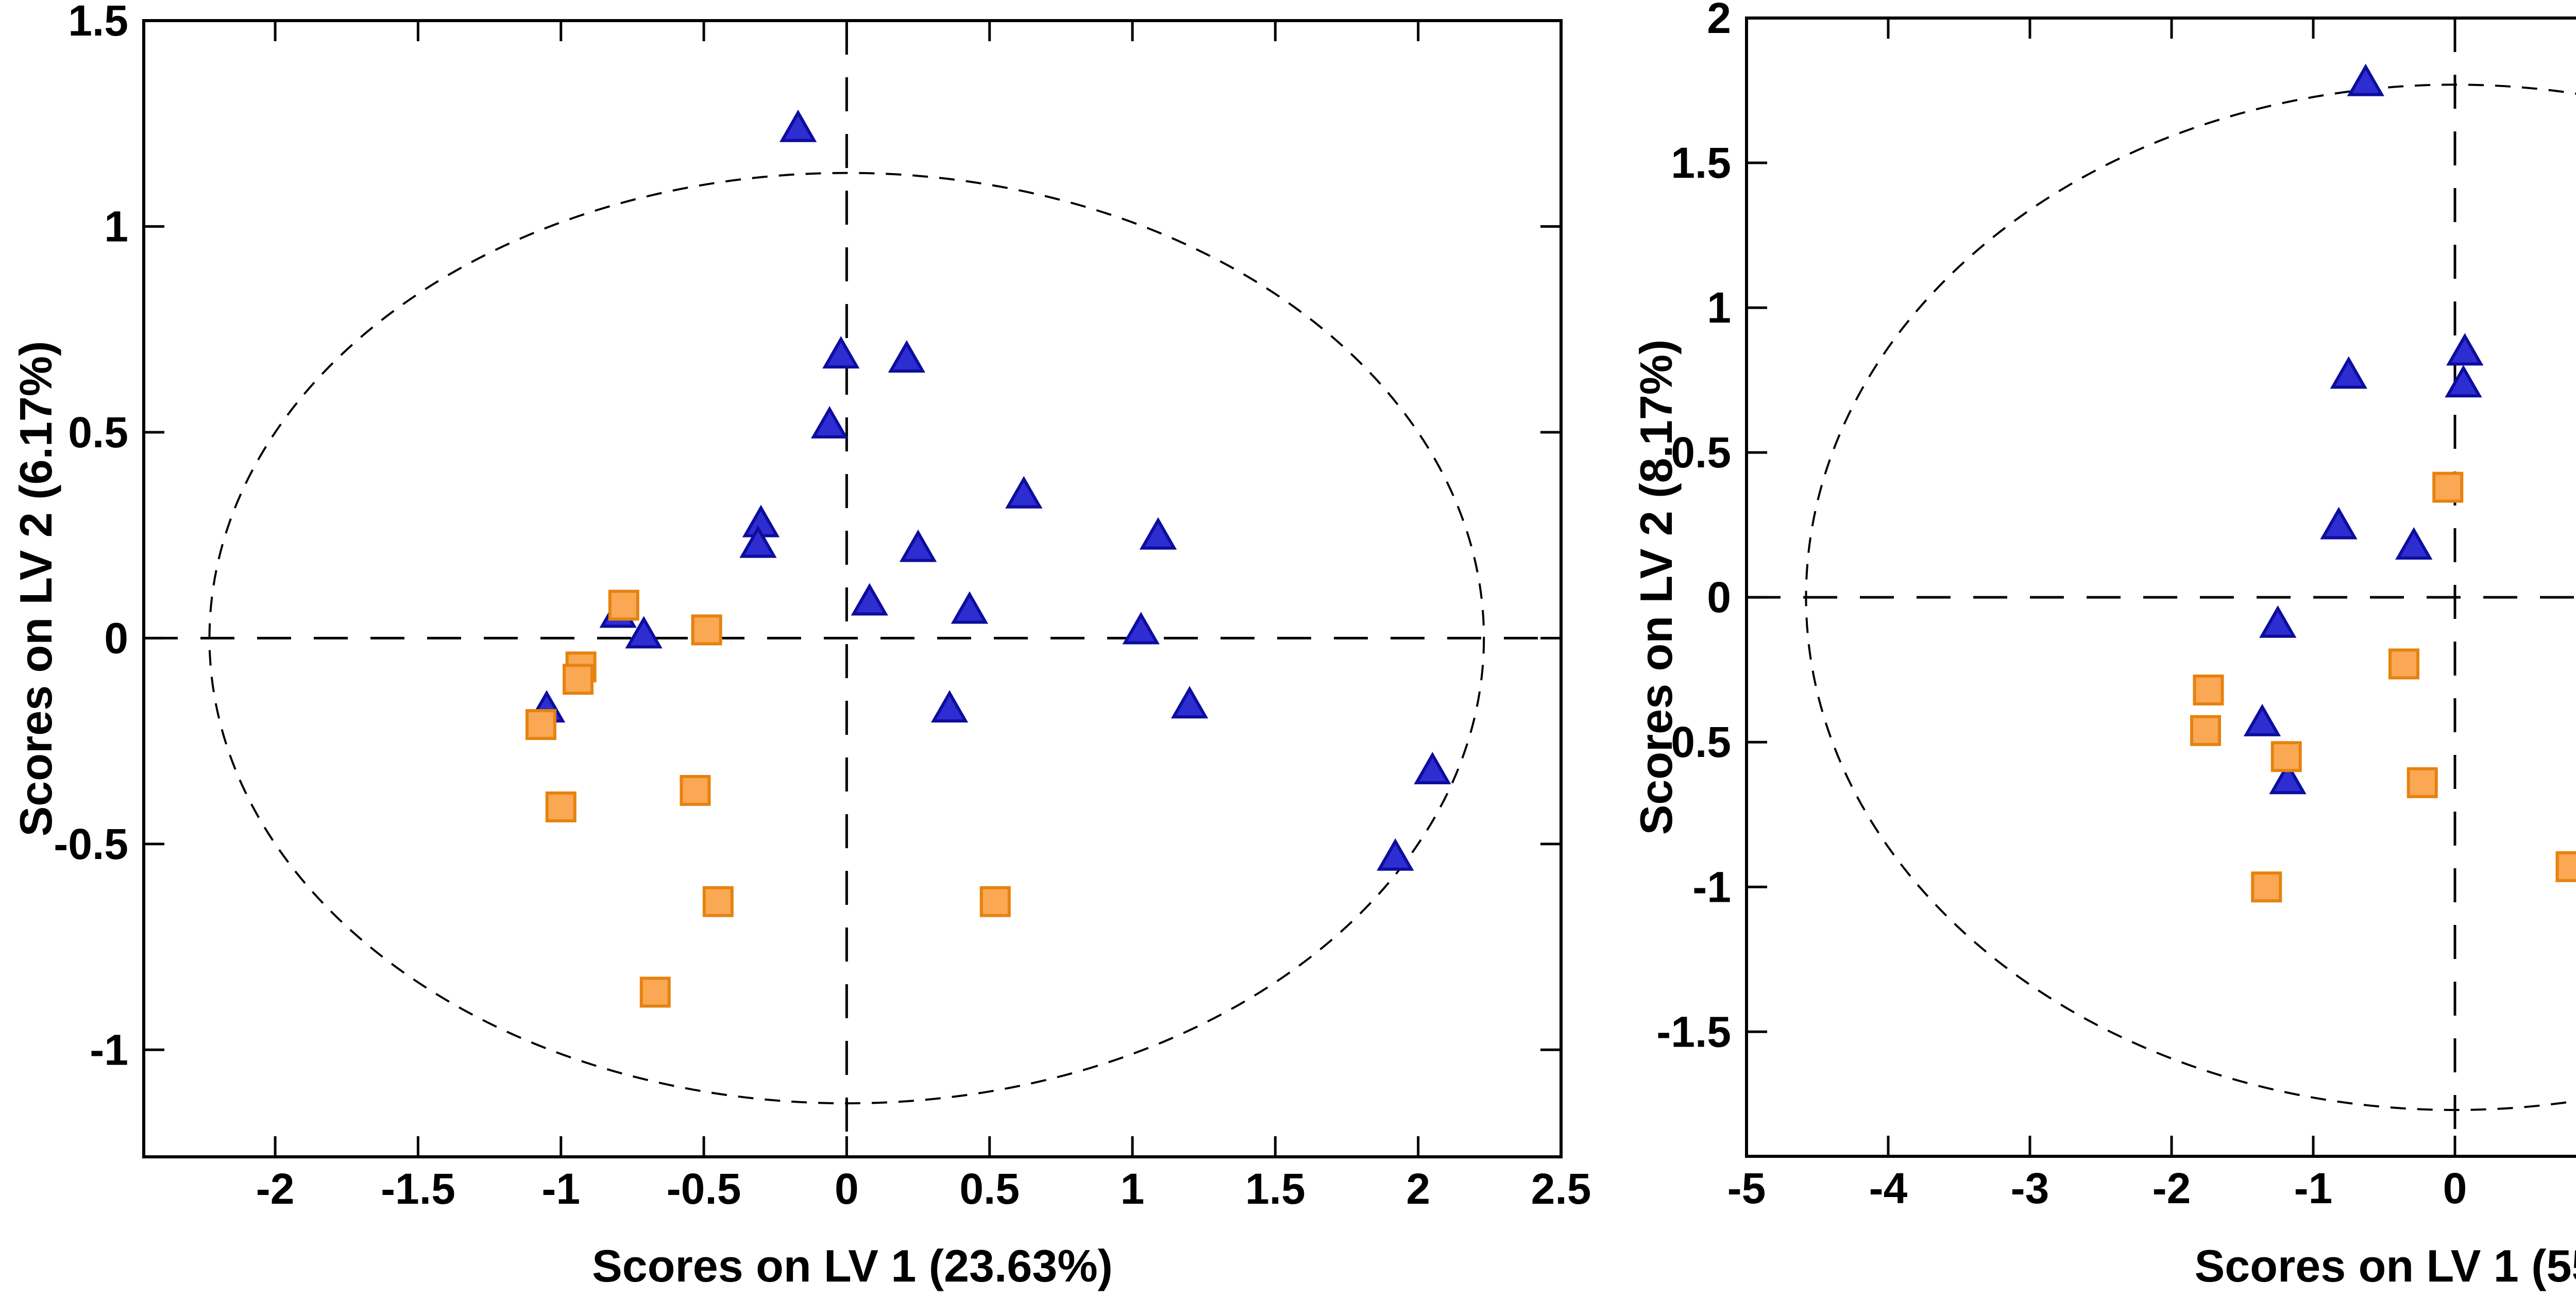  I want to click on x-tick-label: -4, so click(1888, 1188).